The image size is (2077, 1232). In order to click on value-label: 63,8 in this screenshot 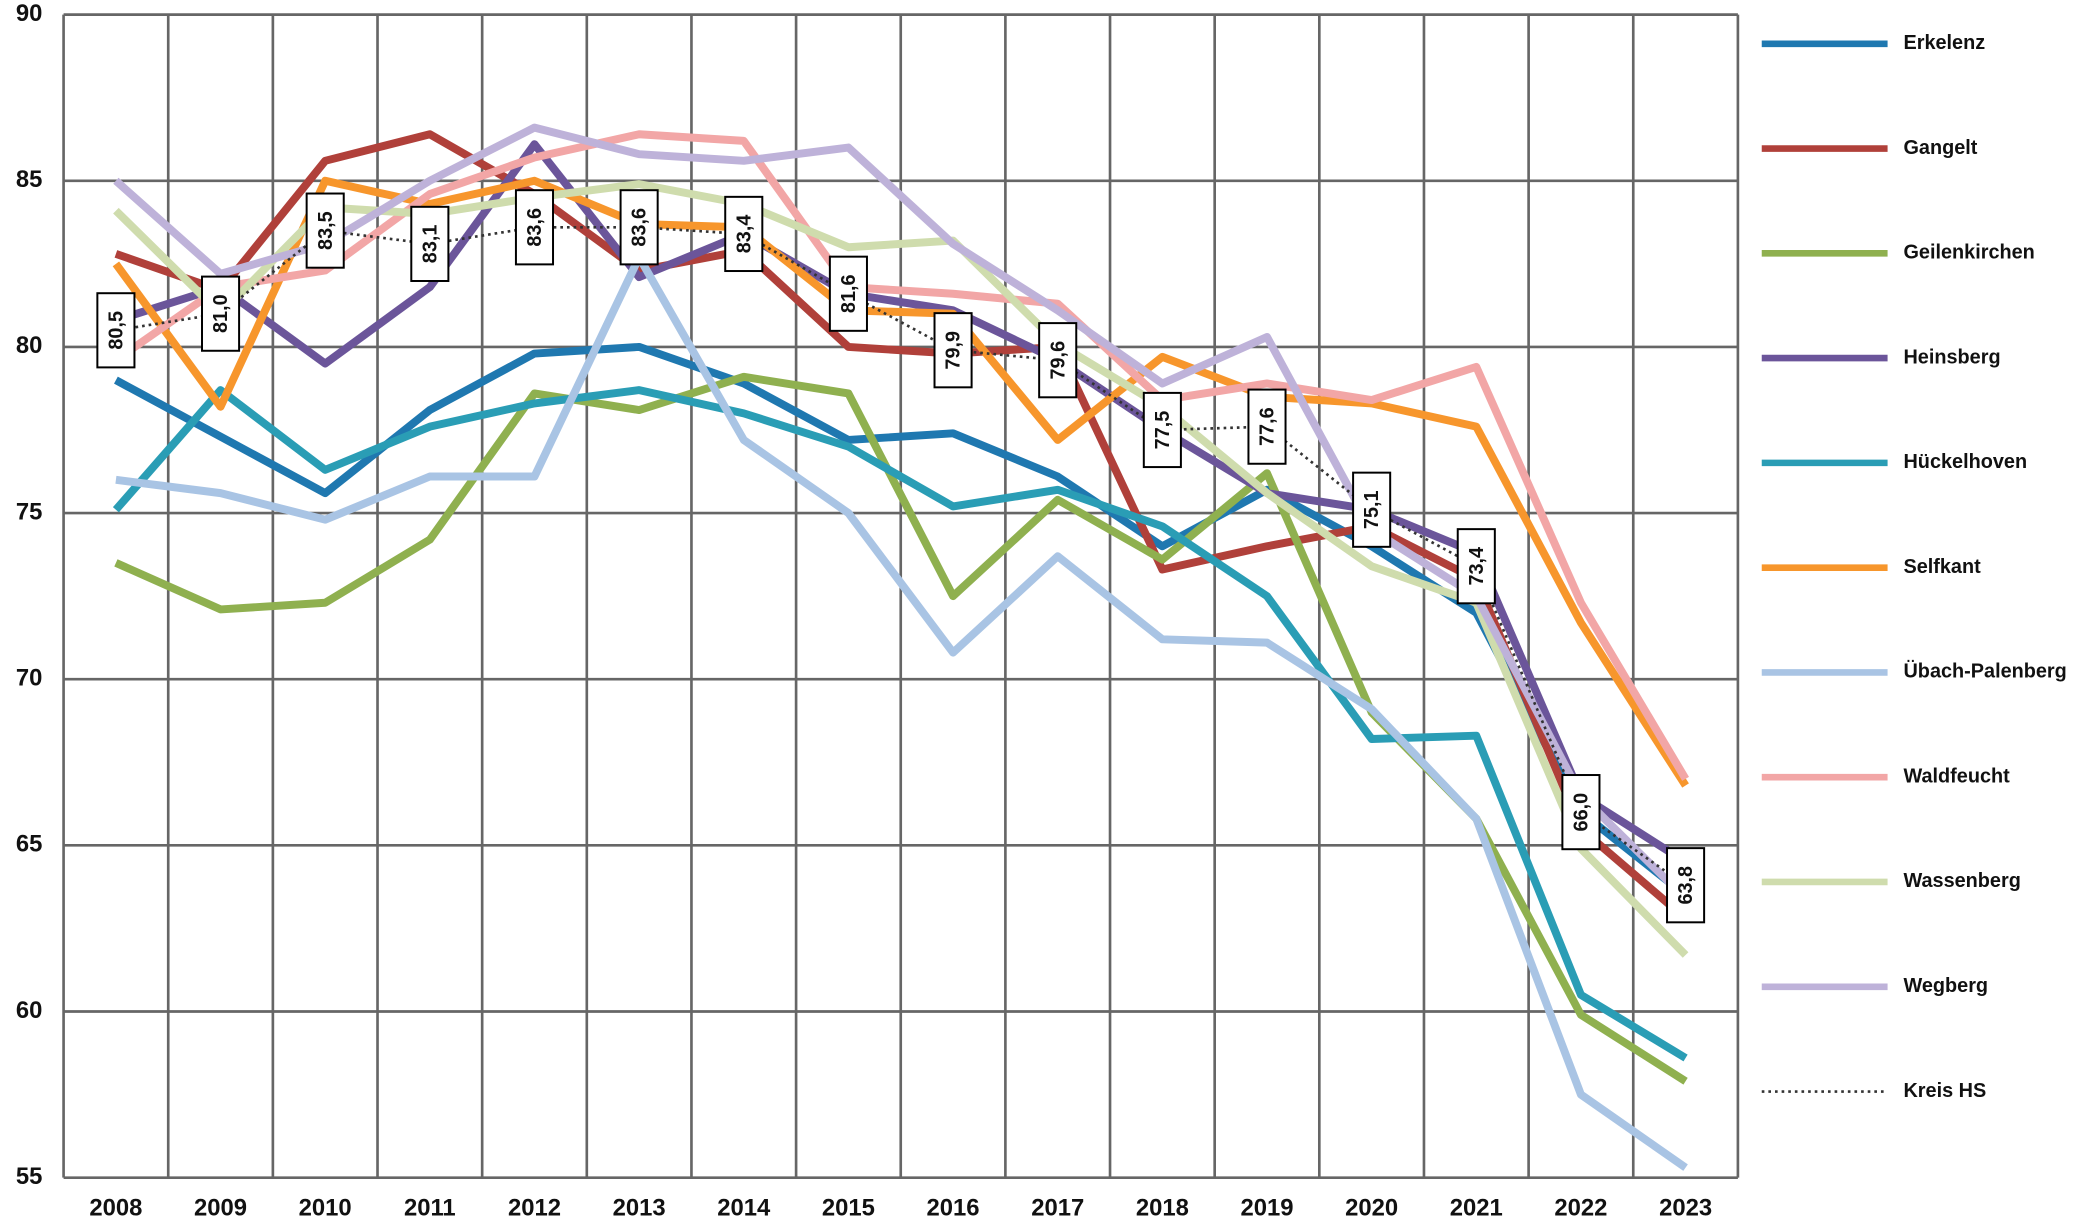, I will do `click(1686, 885)`.